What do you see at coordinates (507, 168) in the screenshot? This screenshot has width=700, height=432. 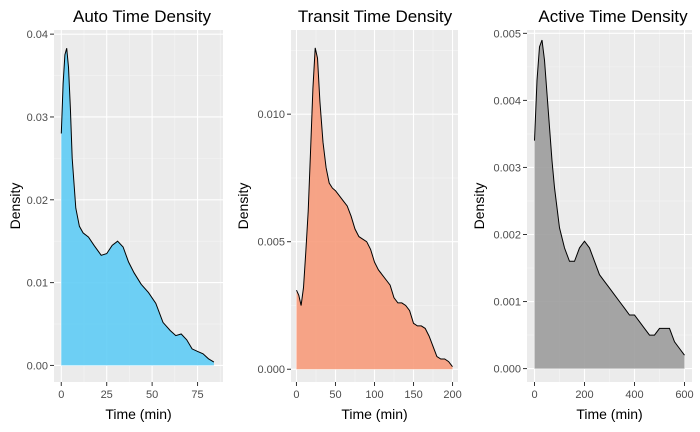 I see `y-tick-label: 0.003` at bounding box center [507, 168].